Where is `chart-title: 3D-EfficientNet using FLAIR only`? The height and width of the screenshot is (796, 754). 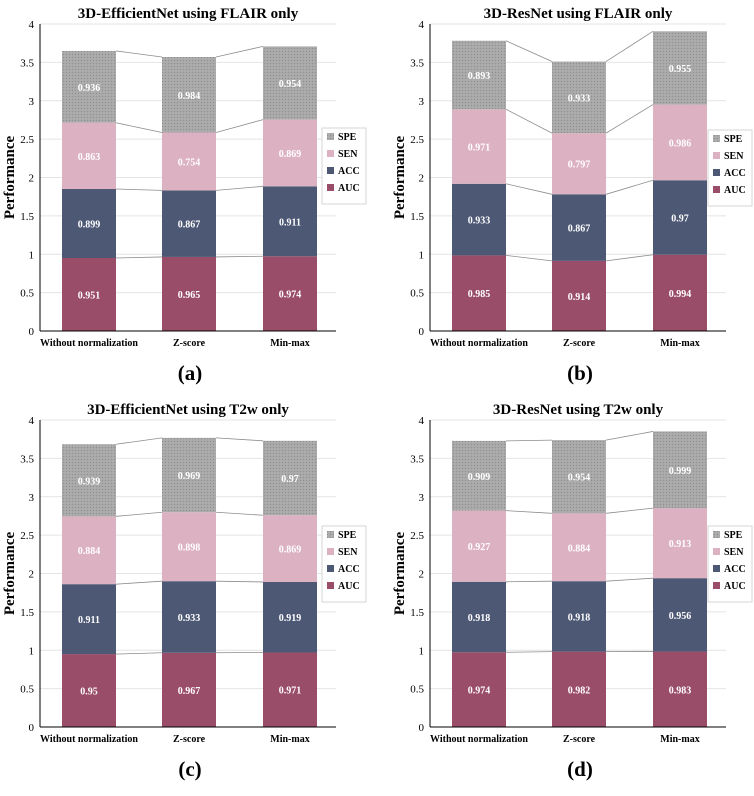 chart-title: 3D-EfficientNet using FLAIR only is located at coordinates (188, 14).